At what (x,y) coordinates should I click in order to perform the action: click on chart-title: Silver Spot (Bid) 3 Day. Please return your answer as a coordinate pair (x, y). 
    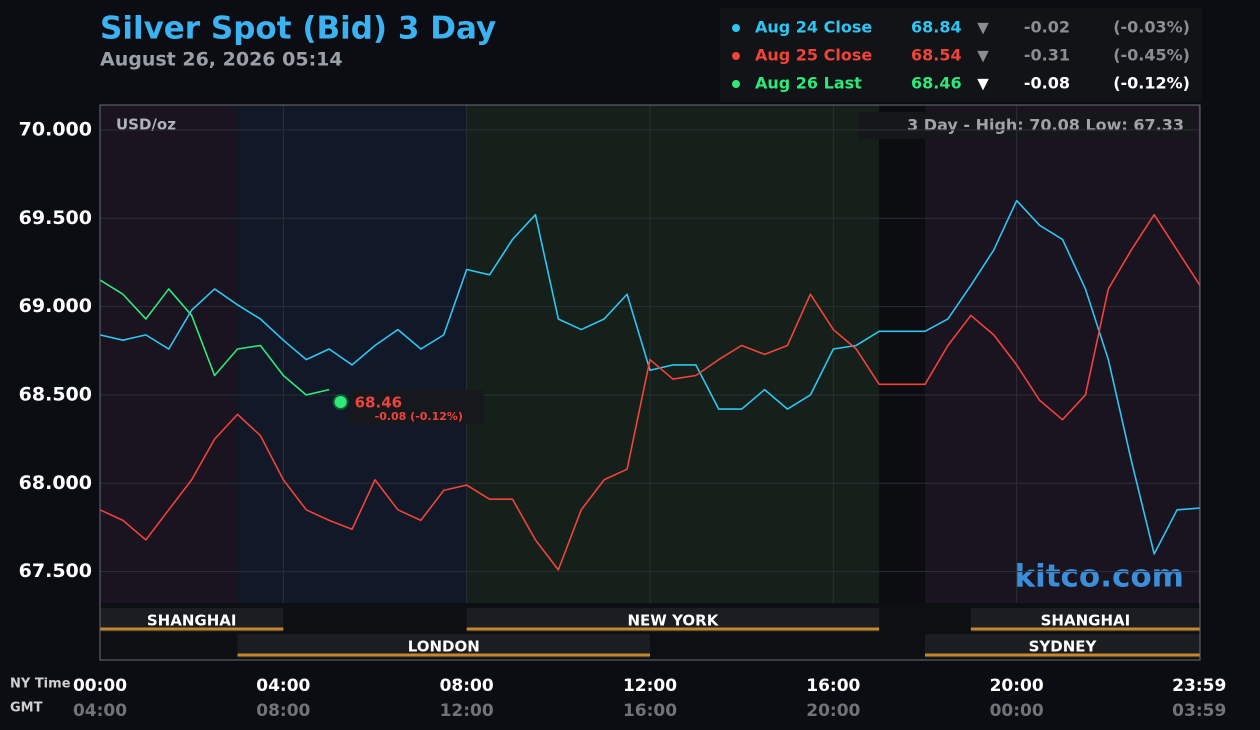
    Looking at the image, I should click on (298, 29).